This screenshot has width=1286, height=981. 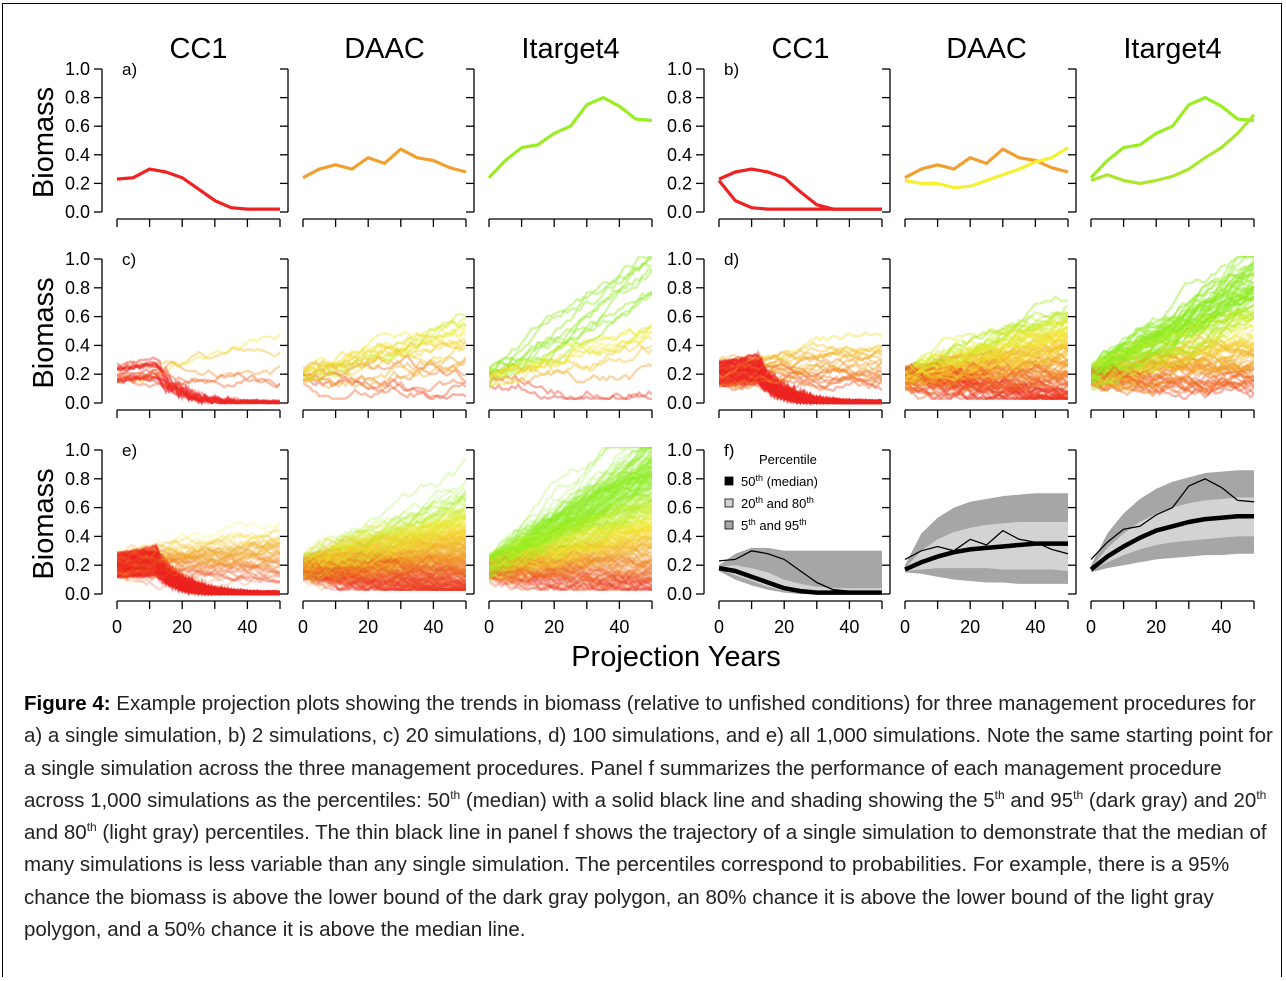 What do you see at coordinates (1172, 49) in the screenshot?
I see `column-title: Itarget4` at bounding box center [1172, 49].